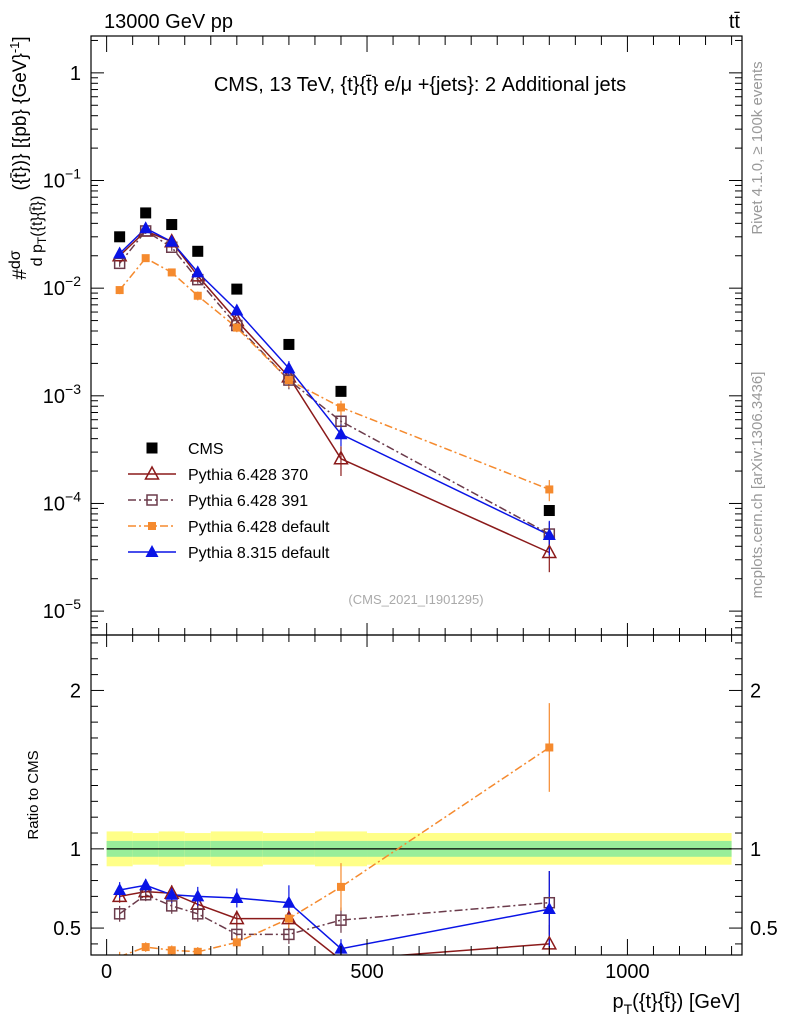 This screenshot has height=1024, width=786. I want to click on main-y-tick-label: 1, so click(75, 74).